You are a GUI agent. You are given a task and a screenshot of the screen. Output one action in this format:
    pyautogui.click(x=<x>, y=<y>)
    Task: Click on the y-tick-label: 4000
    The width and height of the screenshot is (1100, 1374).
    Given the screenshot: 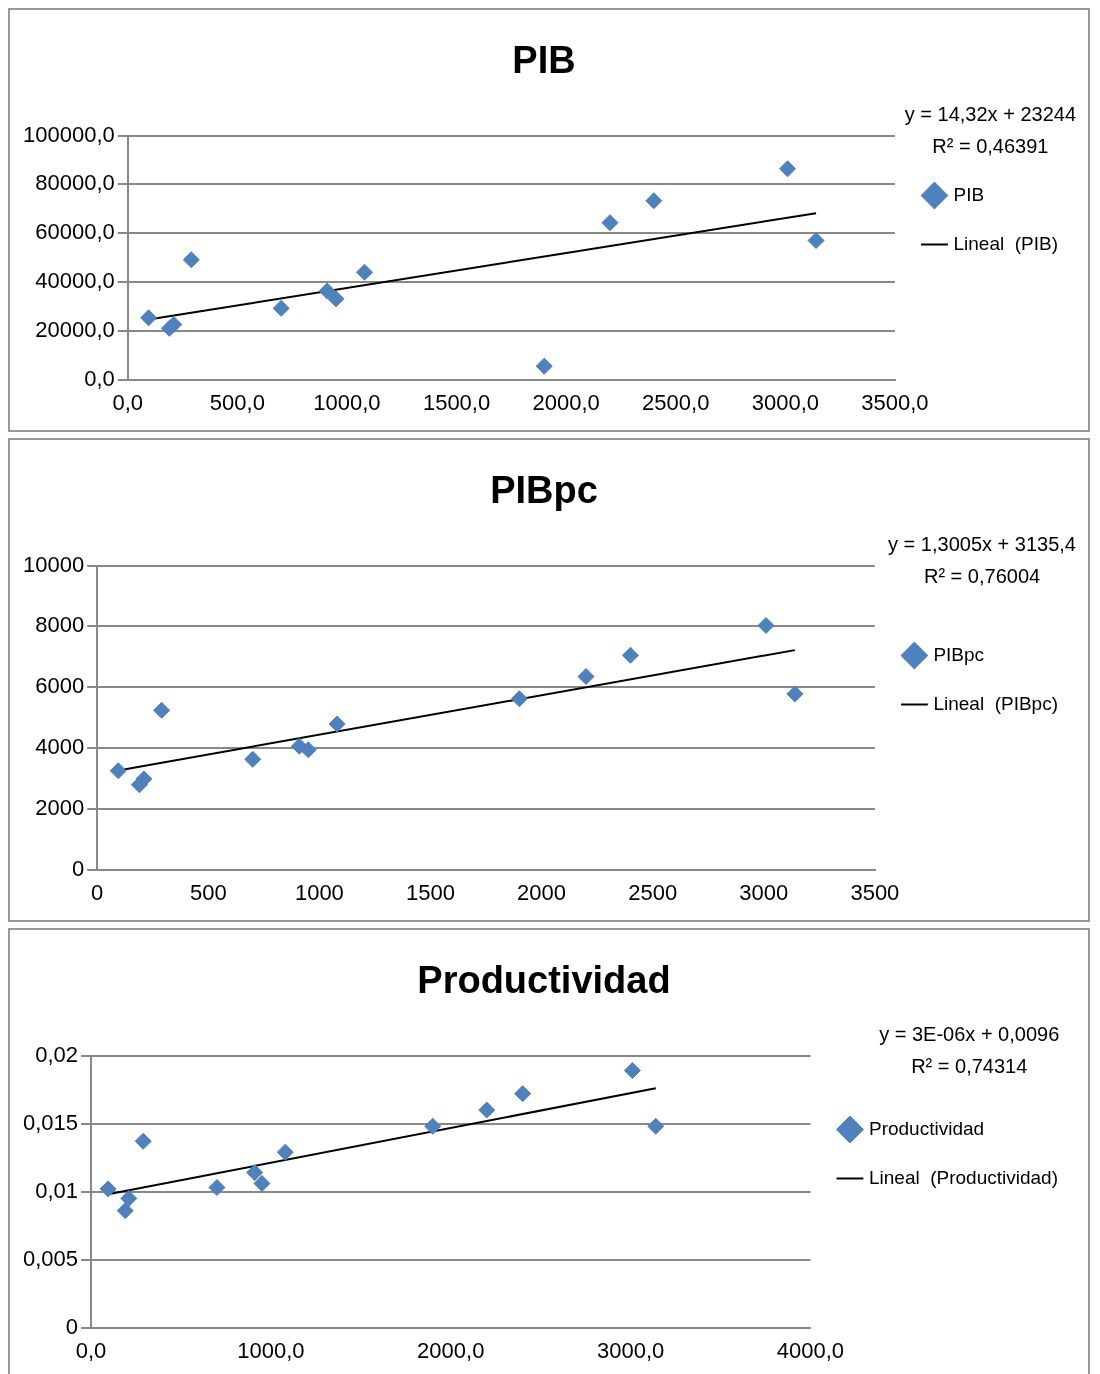 What is the action you would take?
    pyautogui.click(x=60, y=747)
    